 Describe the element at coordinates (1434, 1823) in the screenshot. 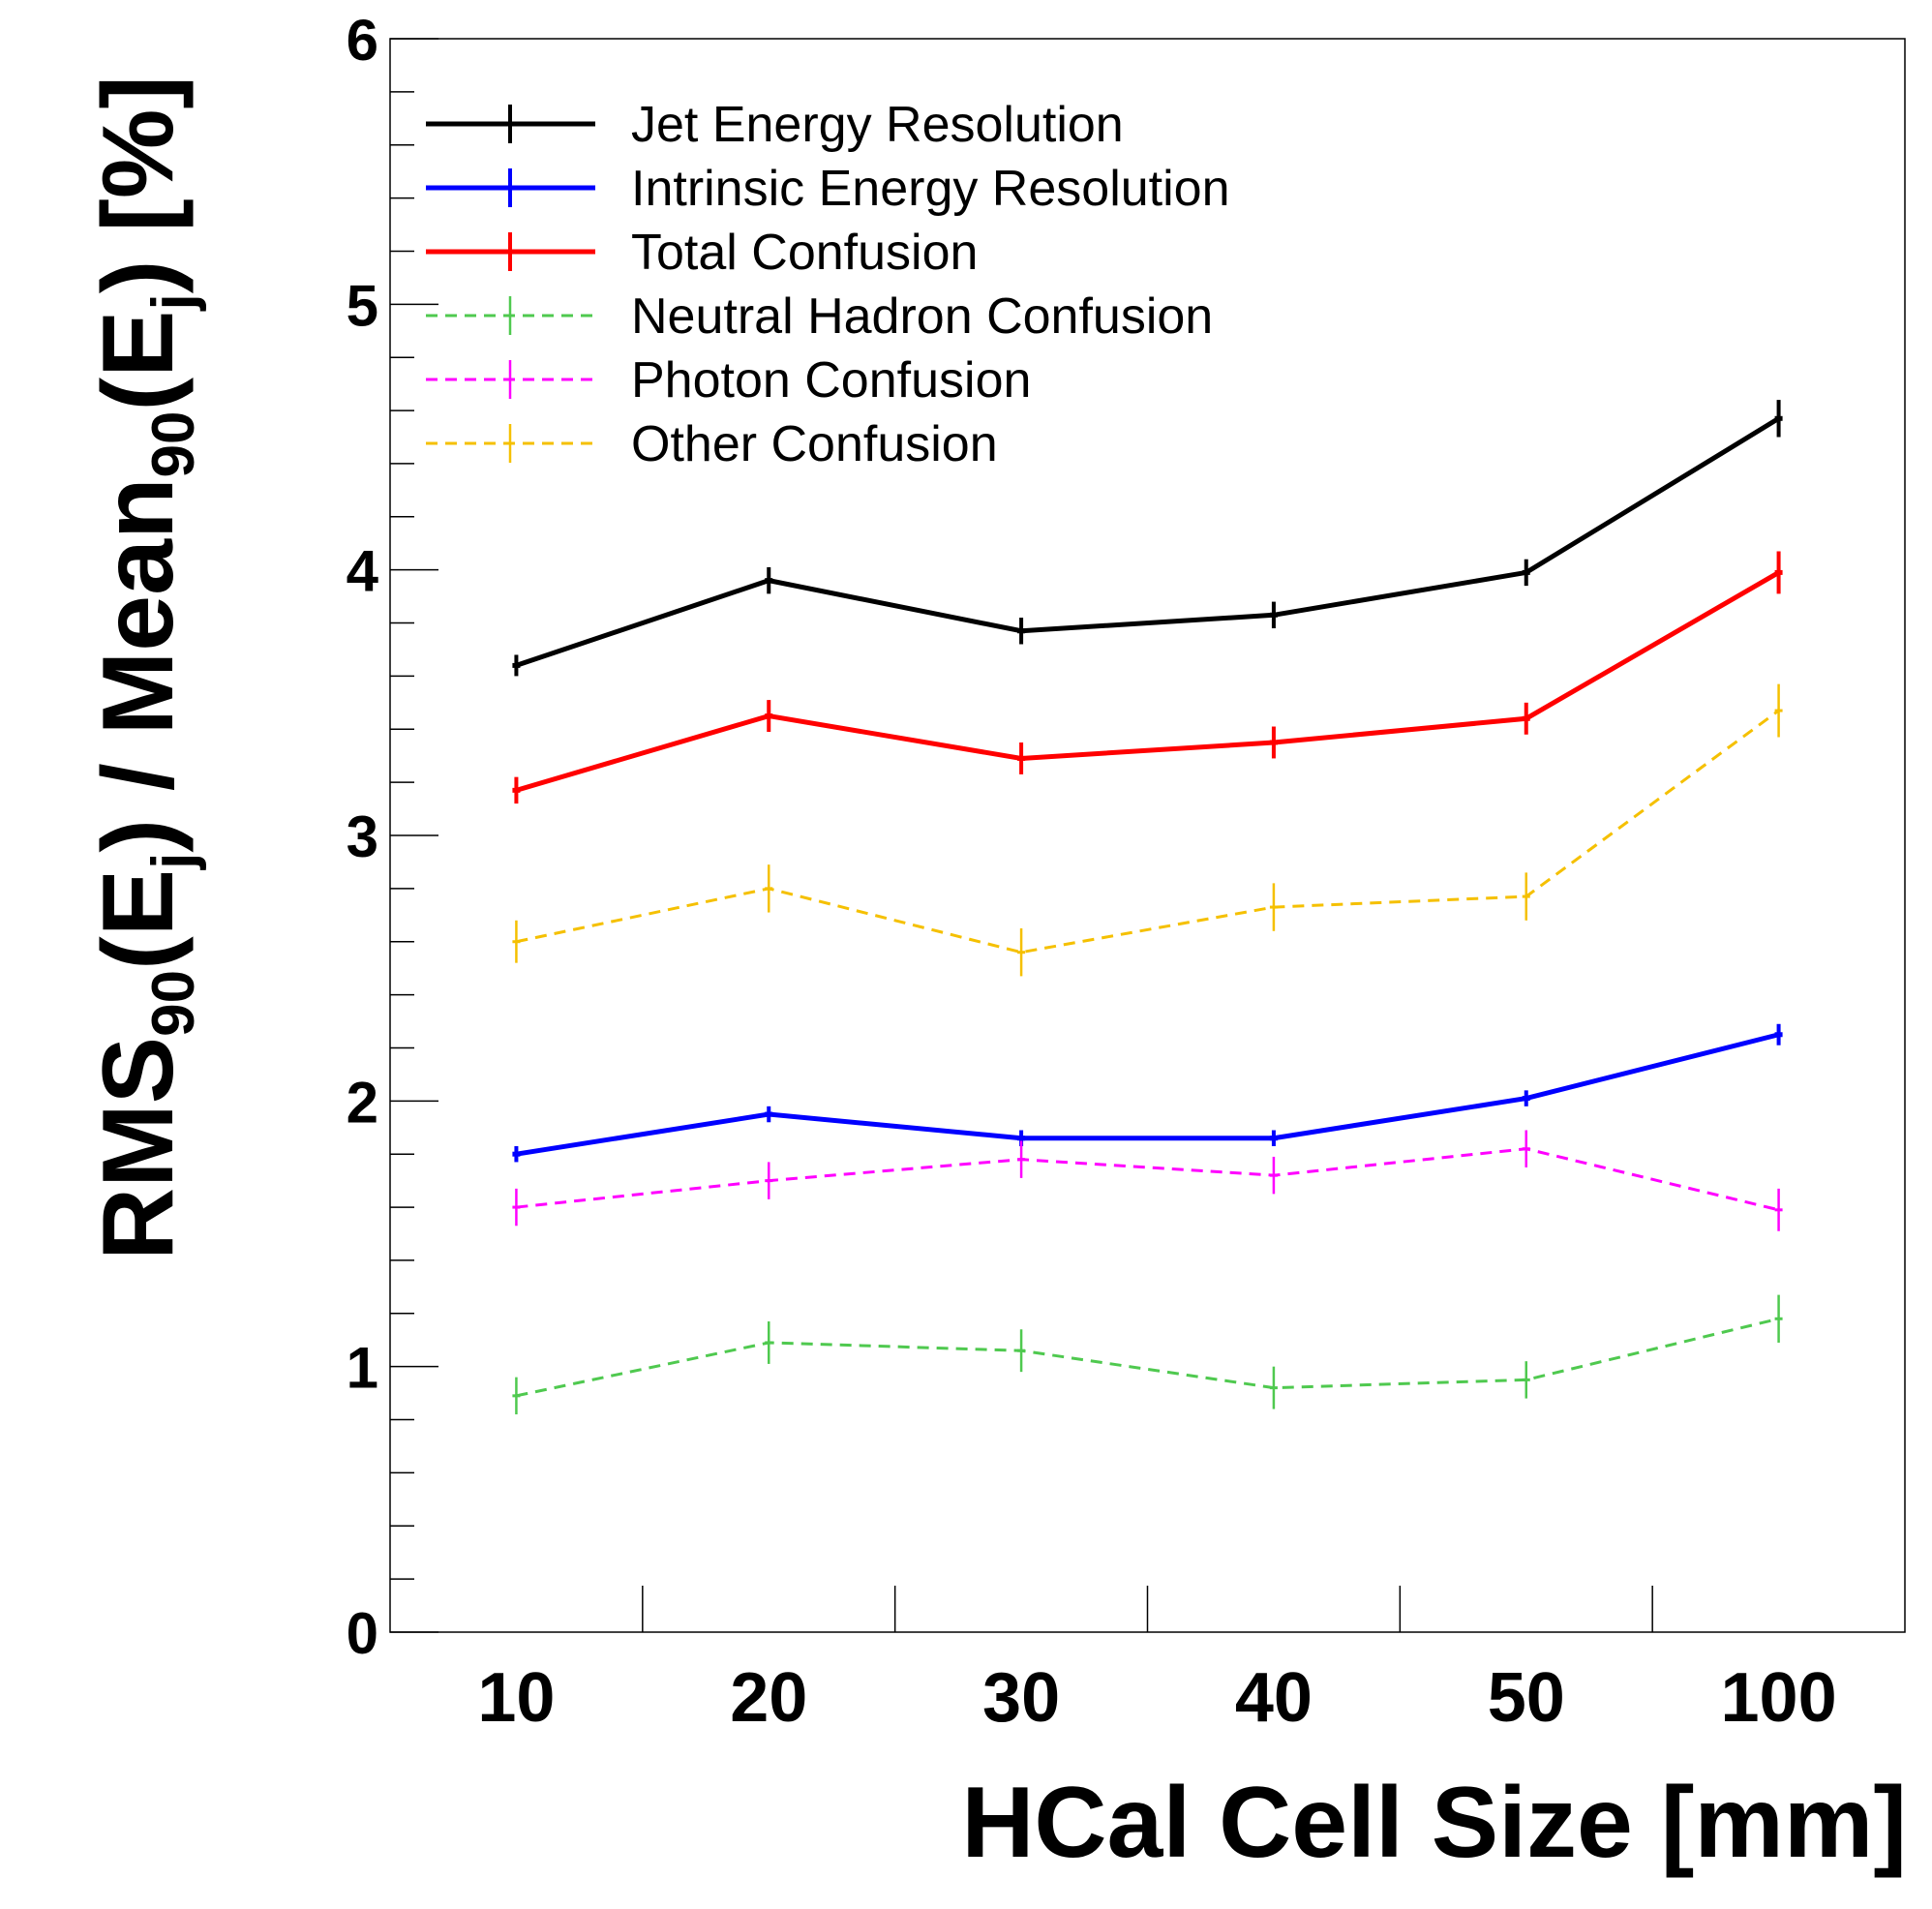

I see `x-axis-title: HCal Cell Size [mm]` at that location.